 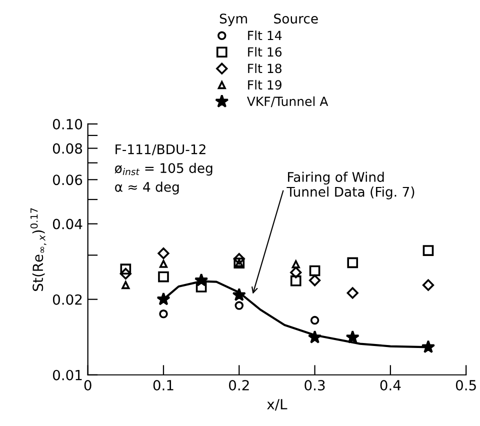 I want to click on legend-title: Sym Source, so click(x=269, y=20).